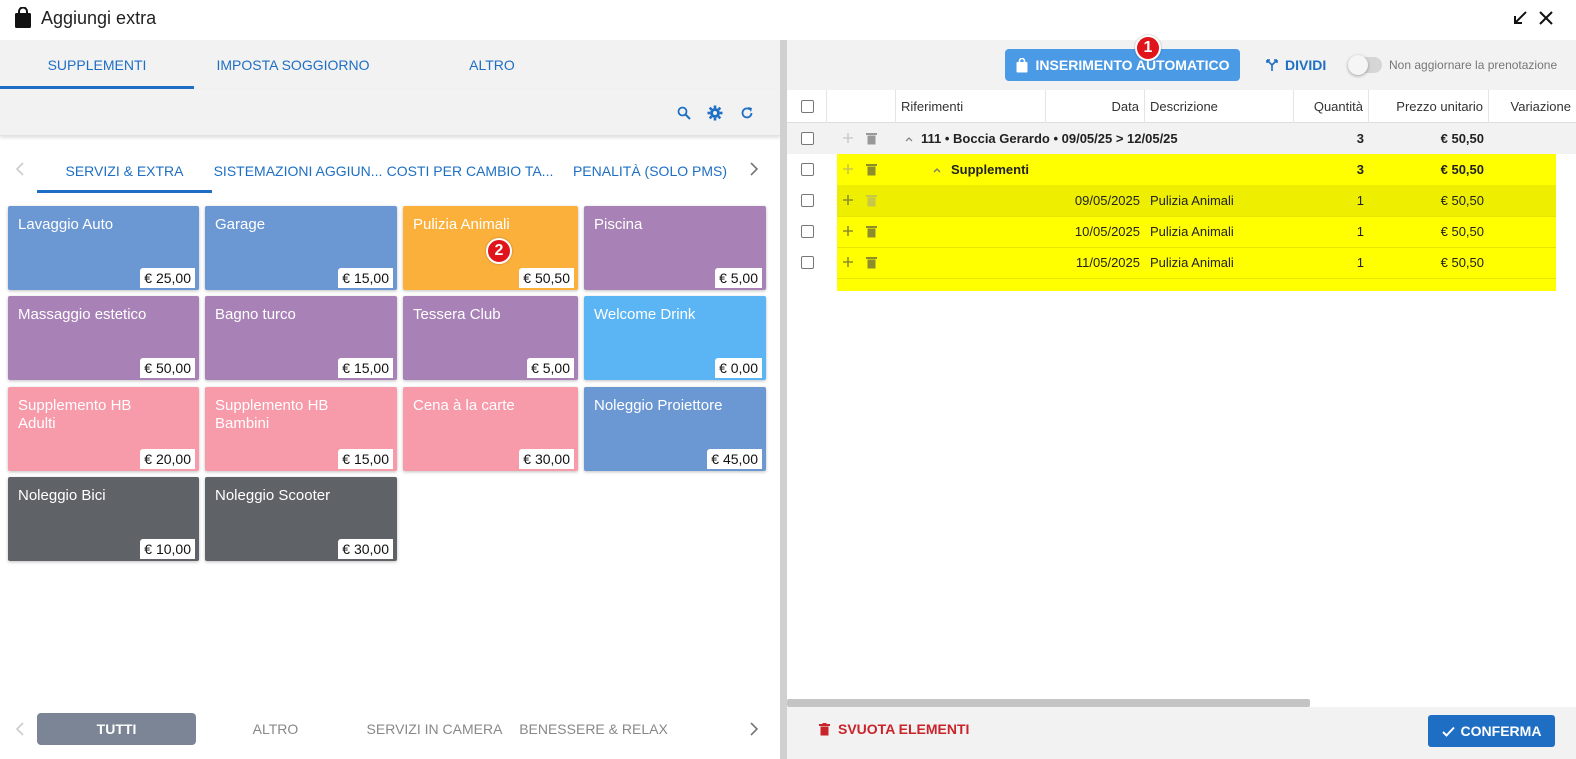 Image resolution: width=1576 pixels, height=759 pixels. I want to click on tools-bar, so click(390, 112).